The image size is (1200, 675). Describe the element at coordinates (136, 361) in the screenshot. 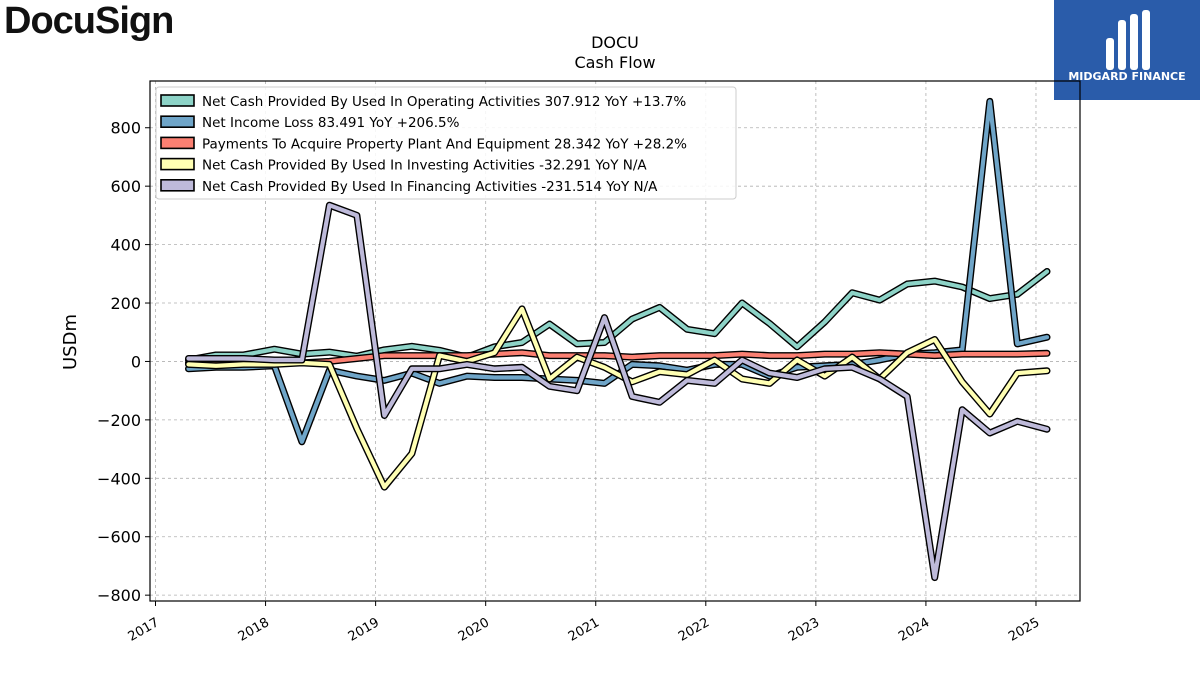

I see `y-tick-label: 0` at that location.